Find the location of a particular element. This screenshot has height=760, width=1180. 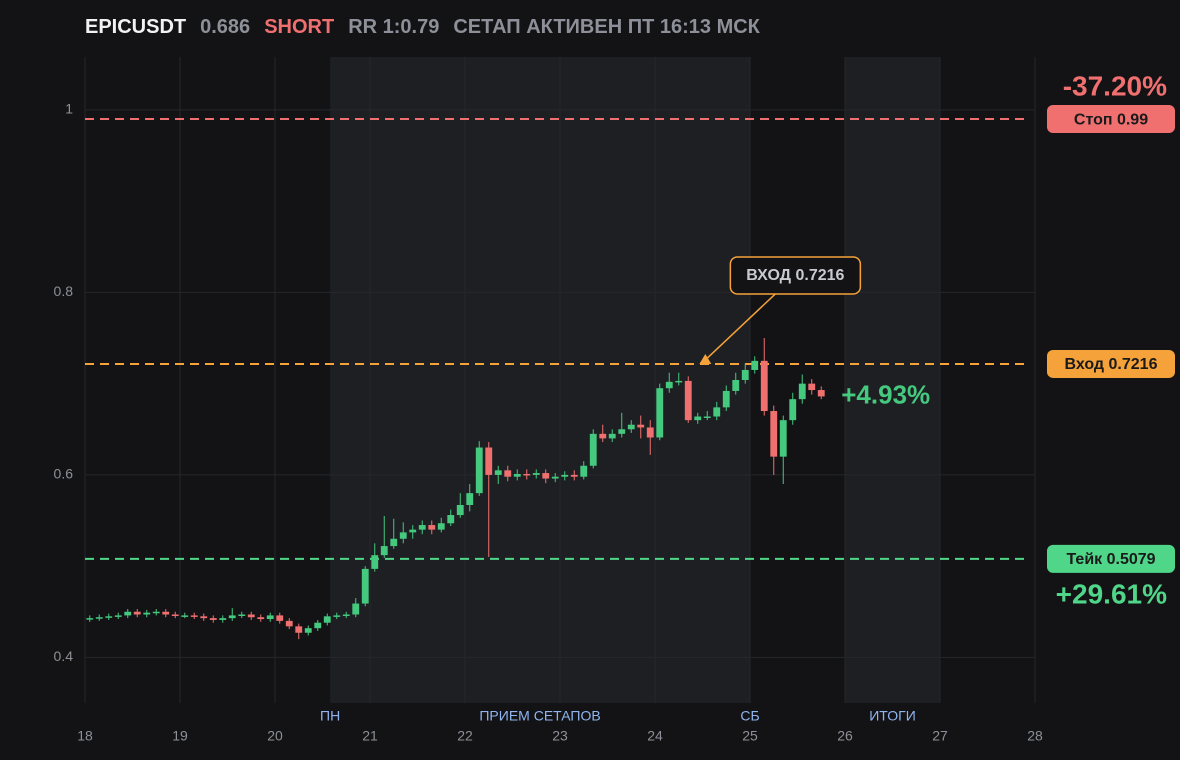

x-tick-label: 18 is located at coordinates (85, 736).